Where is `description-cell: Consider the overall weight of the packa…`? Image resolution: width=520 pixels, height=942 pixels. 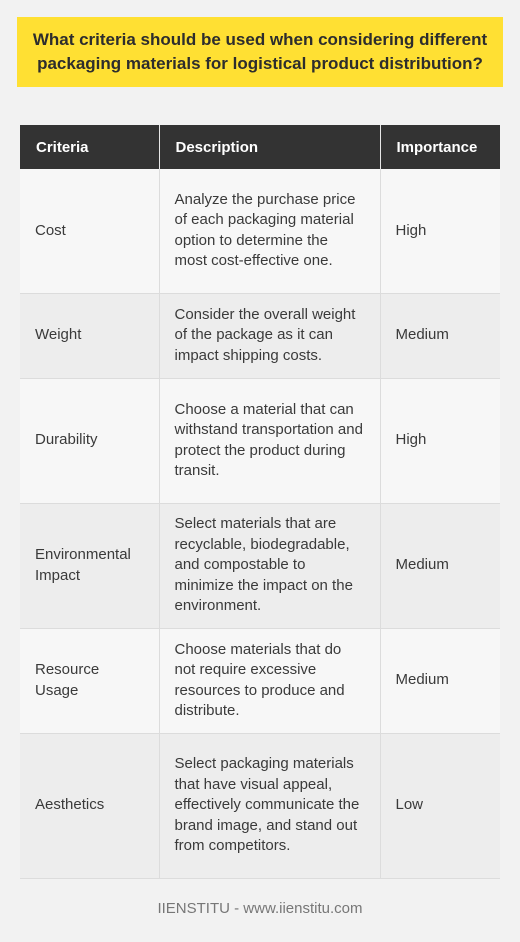
description-cell: Consider the overall weight of the packa… is located at coordinates (270, 336).